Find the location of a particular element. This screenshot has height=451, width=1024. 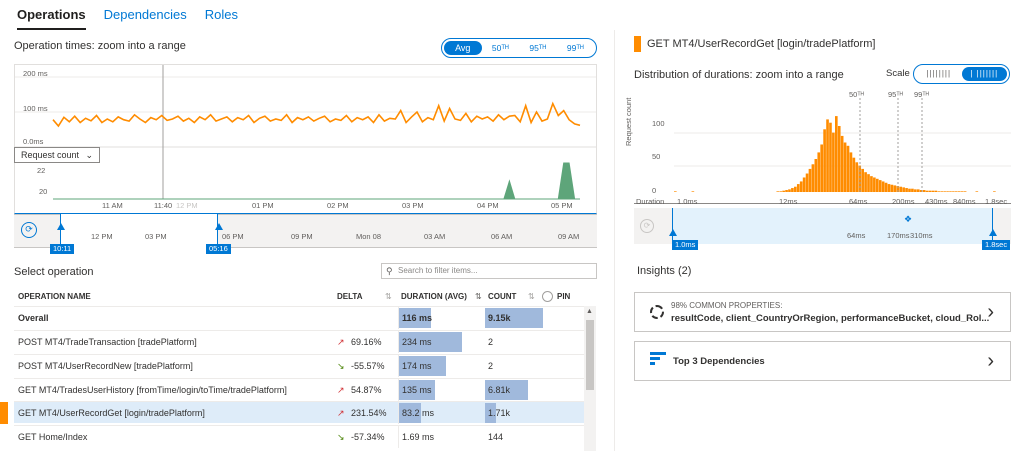

percentile-marker-50: 50ᵀᴴ is located at coordinates (856, 94).